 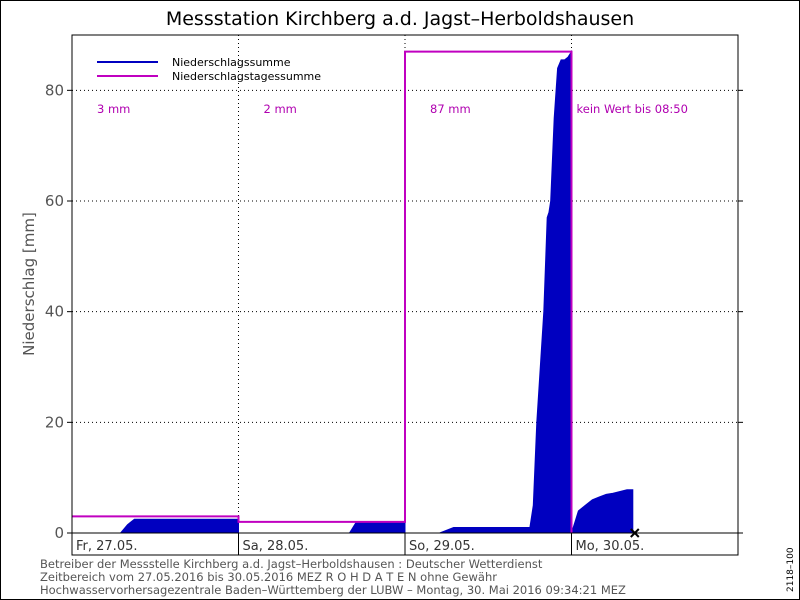 I want to click on daily-total-label-3: 87 mm, so click(x=450, y=109).